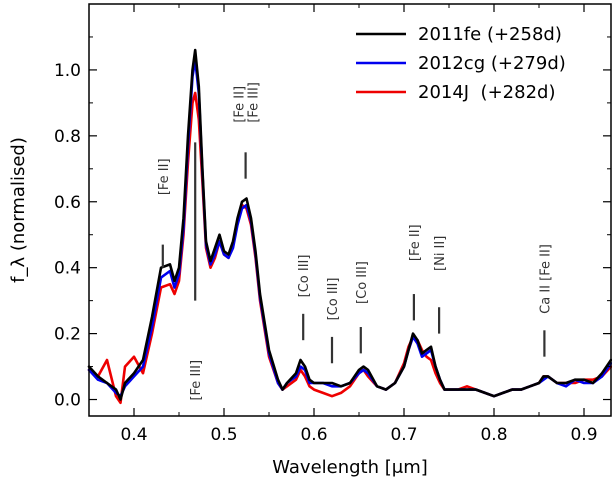  I want to click on x-axis-label: Wavelength [μm], so click(350, 467).